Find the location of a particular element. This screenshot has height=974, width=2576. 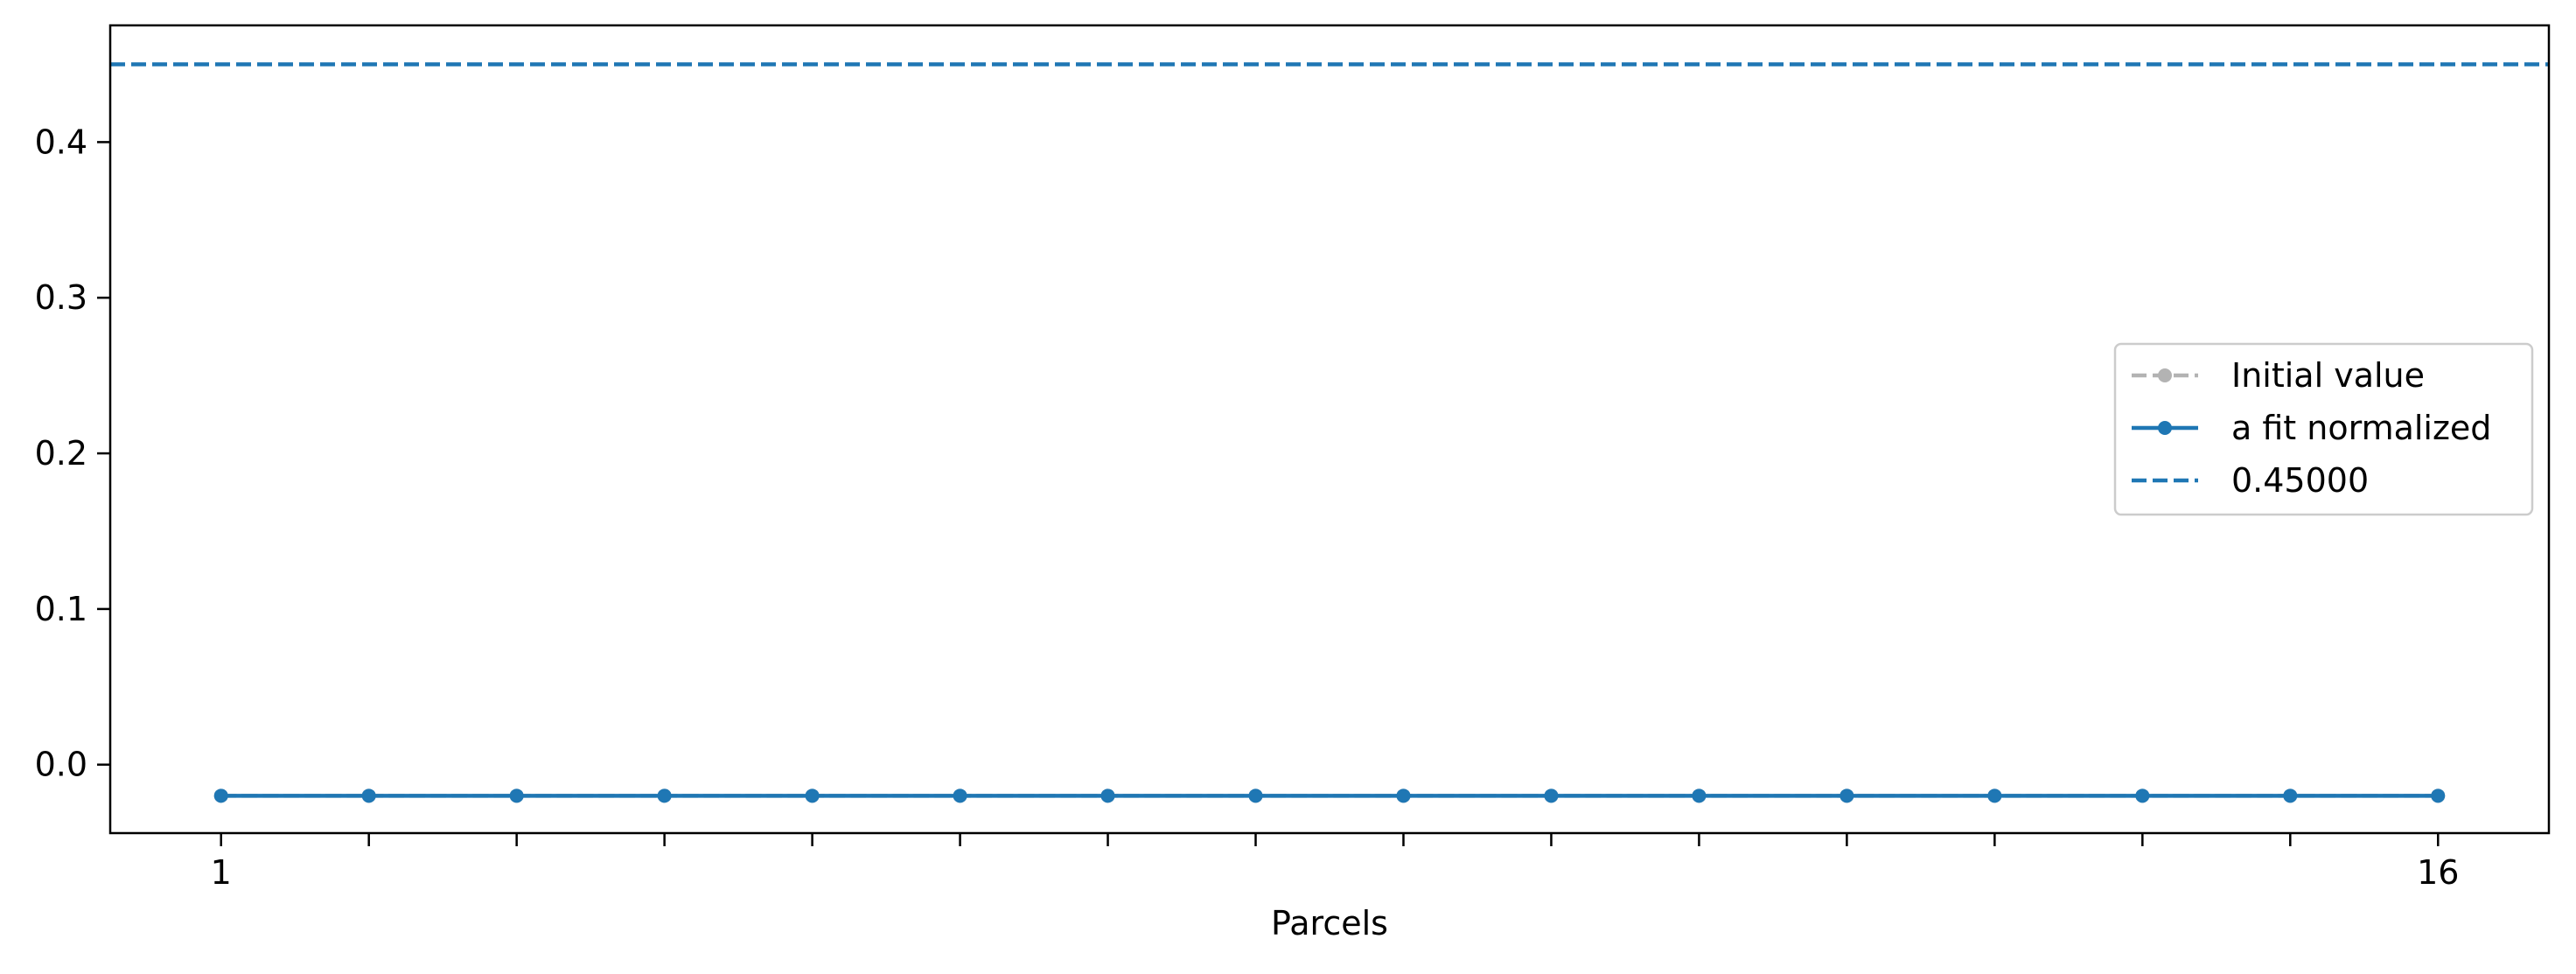

legend-frame is located at coordinates (2323, 429).